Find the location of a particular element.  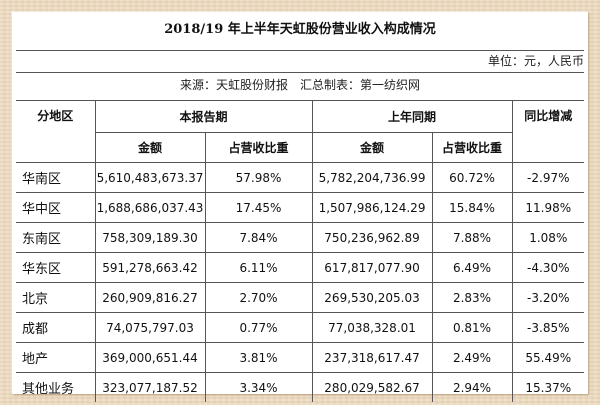

current-share-cell: 57.98% is located at coordinates (258, 177).